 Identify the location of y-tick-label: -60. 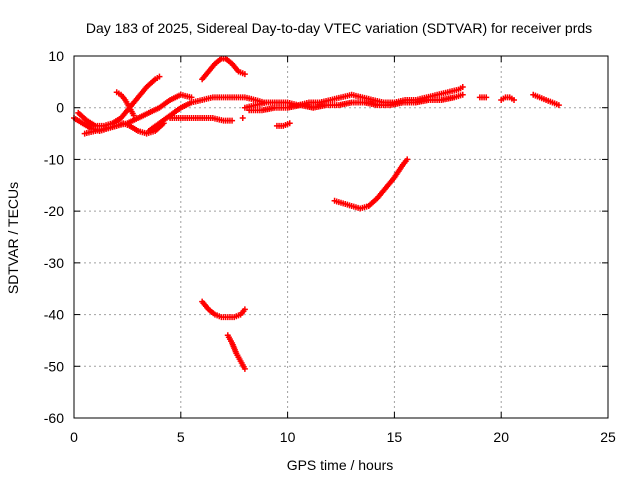
(54, 418).